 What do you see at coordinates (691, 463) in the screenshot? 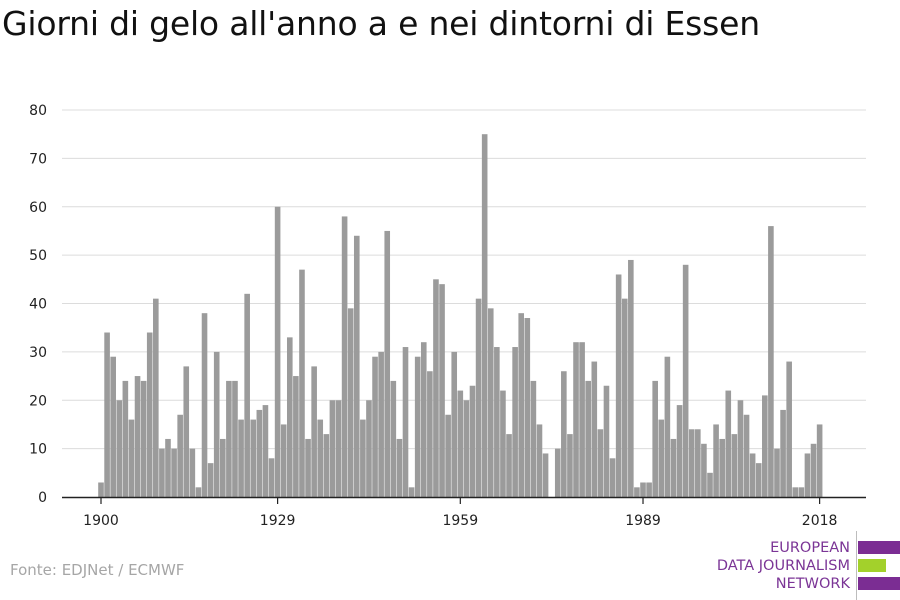
I see `bar-1997` at bounding box center [691, 463].